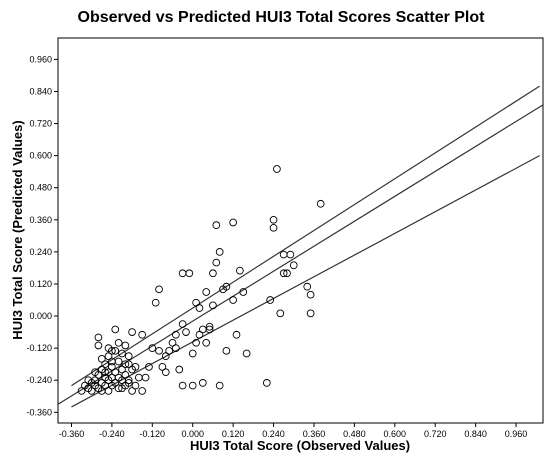  Describe the element at coordinates (40, 188) in the screenshot. I see `y-tick-label: 0.480` at that location.